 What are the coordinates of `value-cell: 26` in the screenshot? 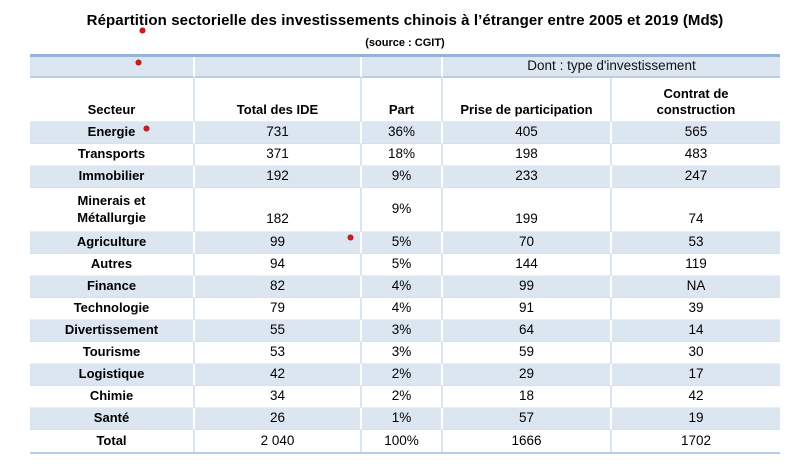 It's located at (278, 419).